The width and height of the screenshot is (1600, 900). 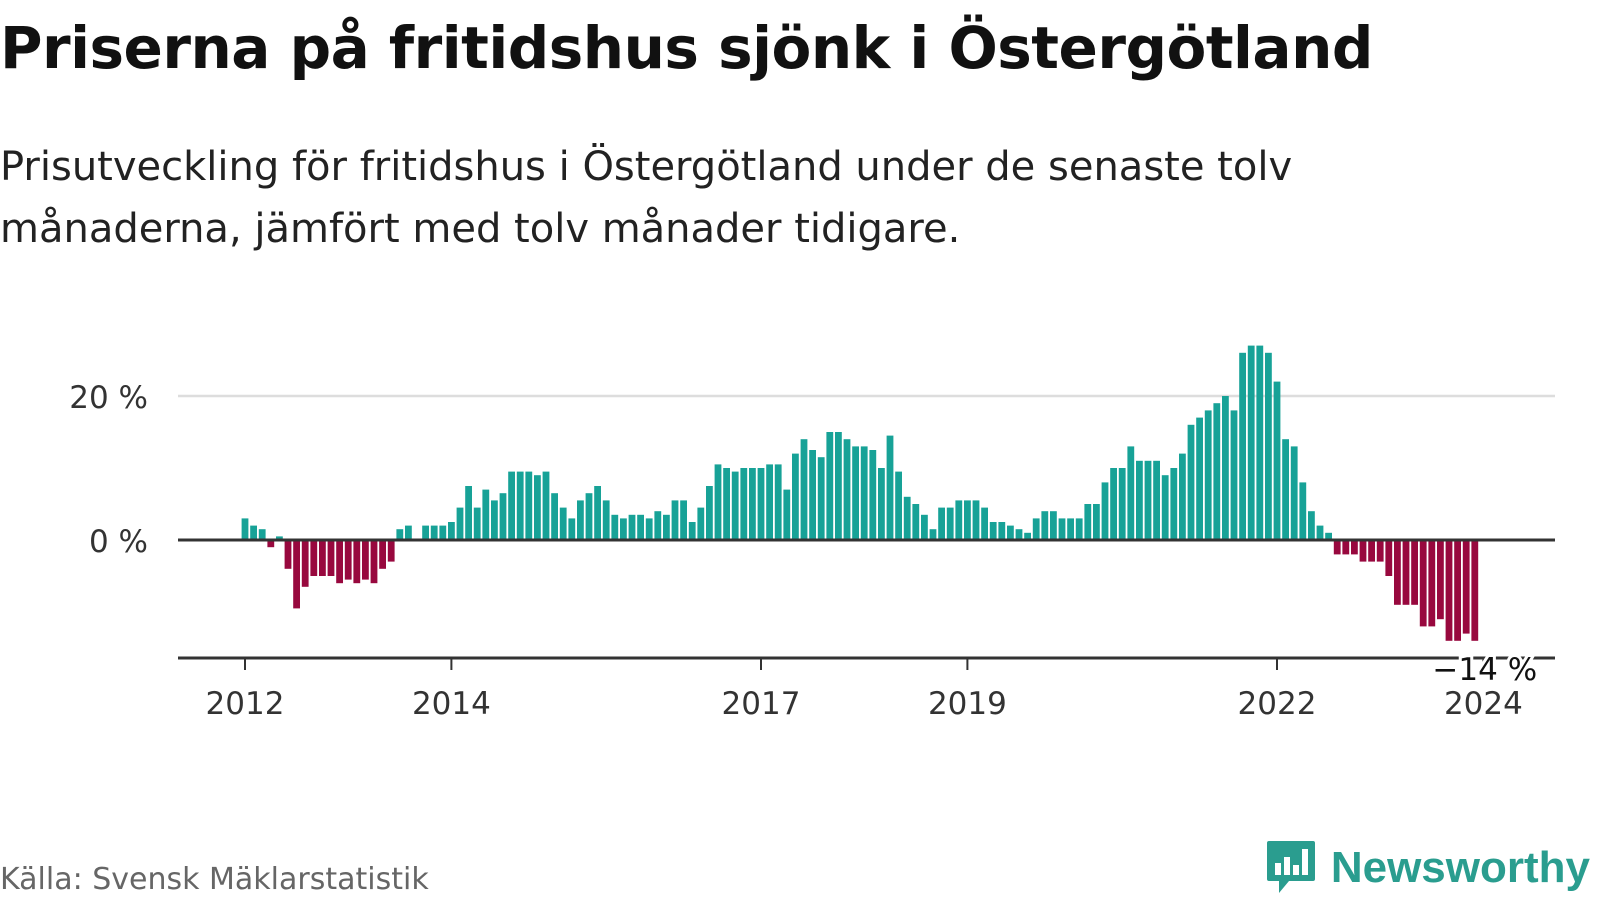 What do you see at coordinates (108, 398) in the screenshot?
I see `y-tick-label: 20 %` at bounding box center [108, 398].